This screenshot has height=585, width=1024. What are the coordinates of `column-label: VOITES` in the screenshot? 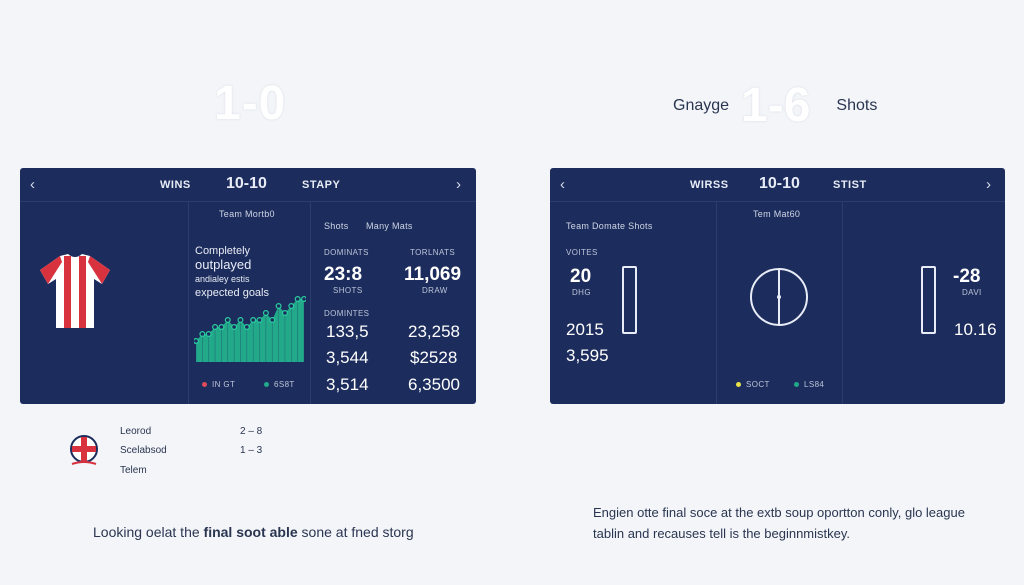 It's located at (582, 252).